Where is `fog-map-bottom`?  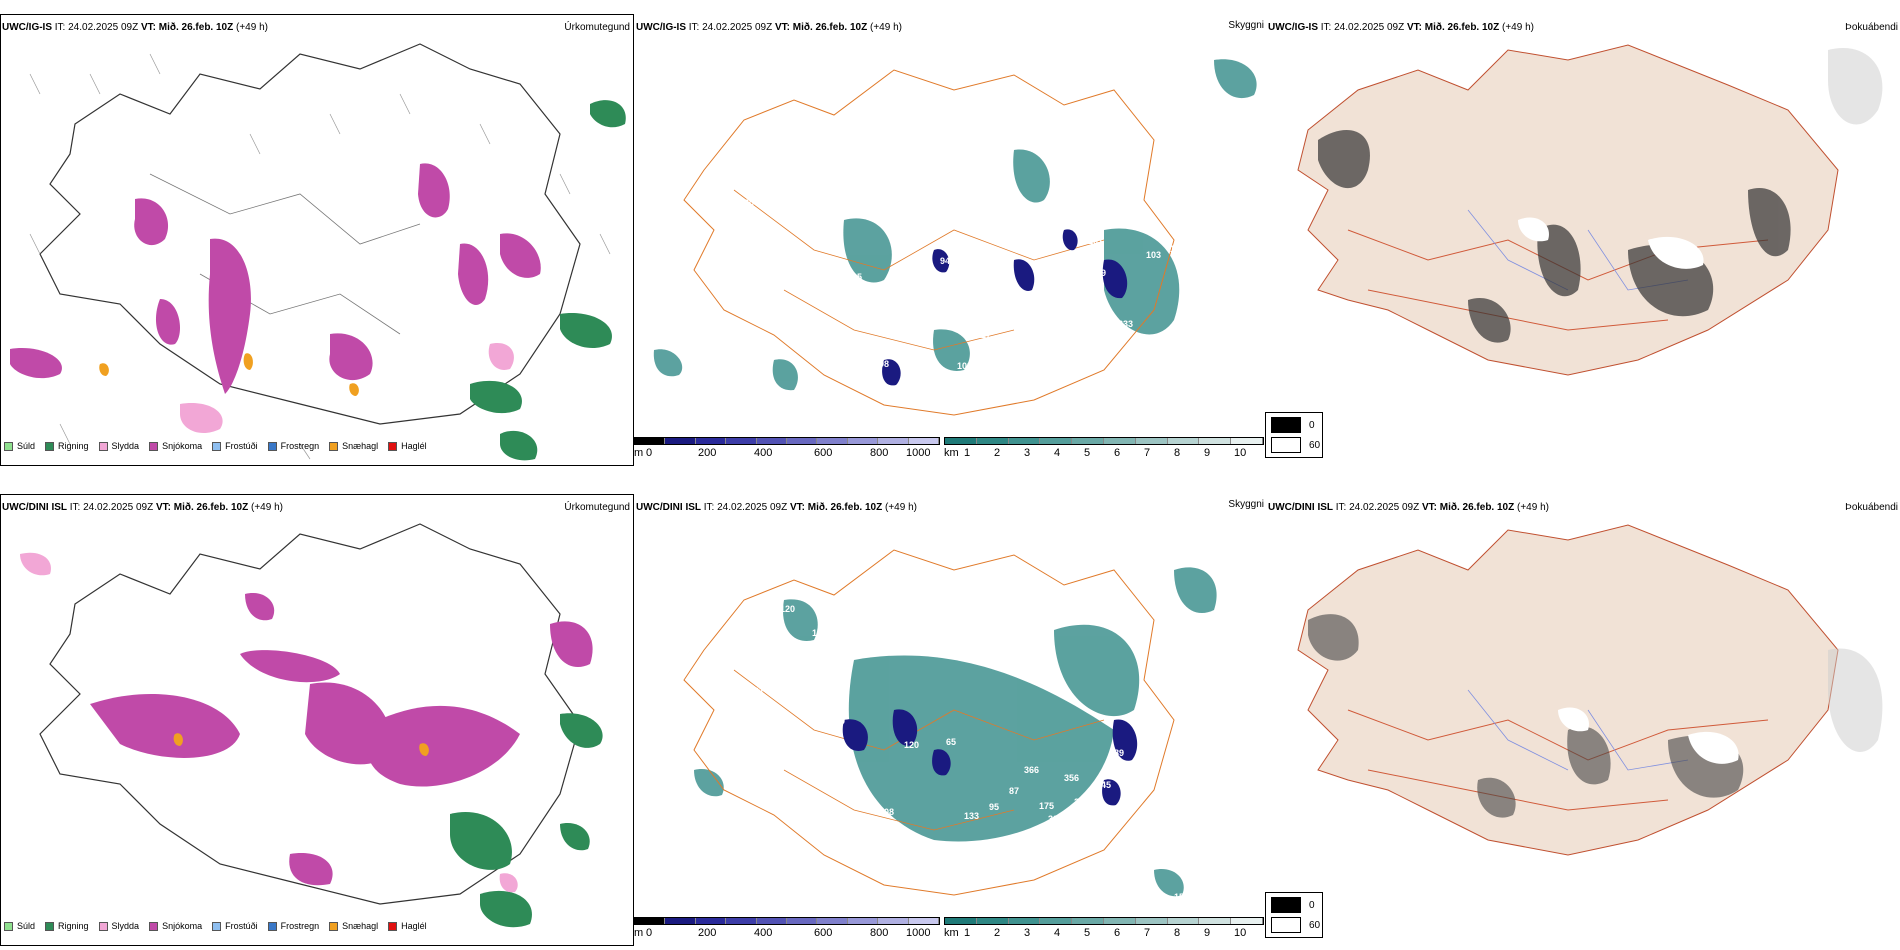
fog-map-bottom is located at coordinates (1590, 690).